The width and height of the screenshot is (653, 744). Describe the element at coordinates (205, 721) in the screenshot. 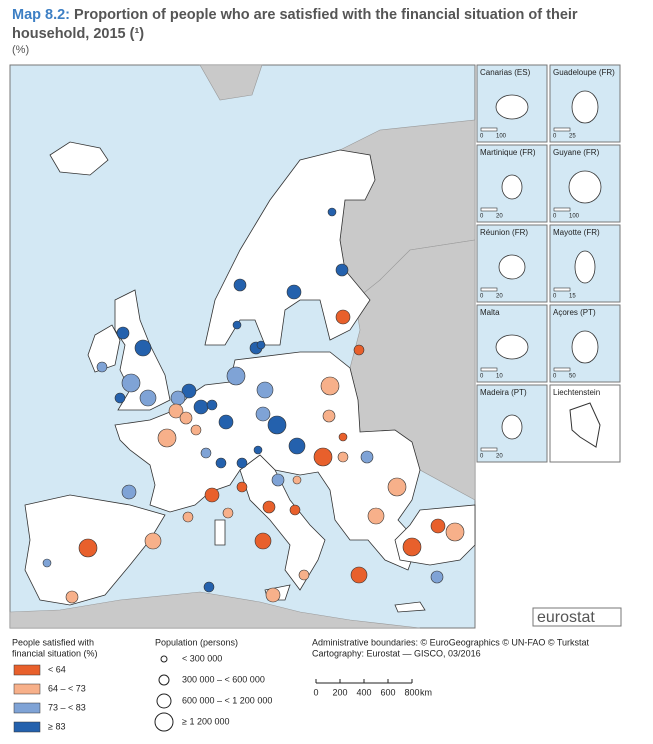

I see `population-label: ≥ 1 200 000` at that location.